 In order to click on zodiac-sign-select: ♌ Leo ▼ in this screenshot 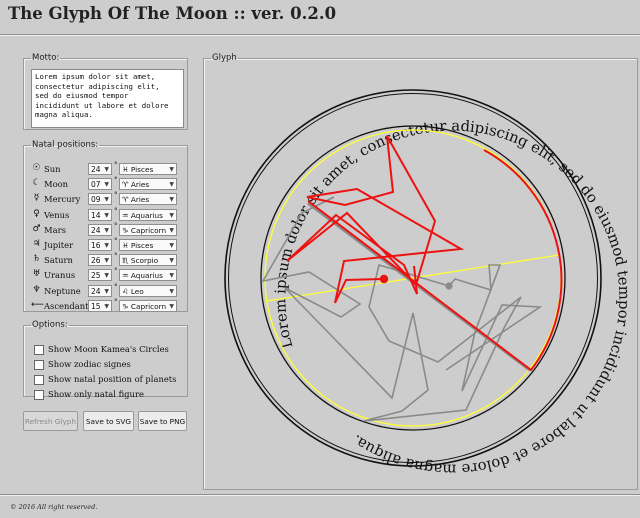, I will do `click(148, 290)`.